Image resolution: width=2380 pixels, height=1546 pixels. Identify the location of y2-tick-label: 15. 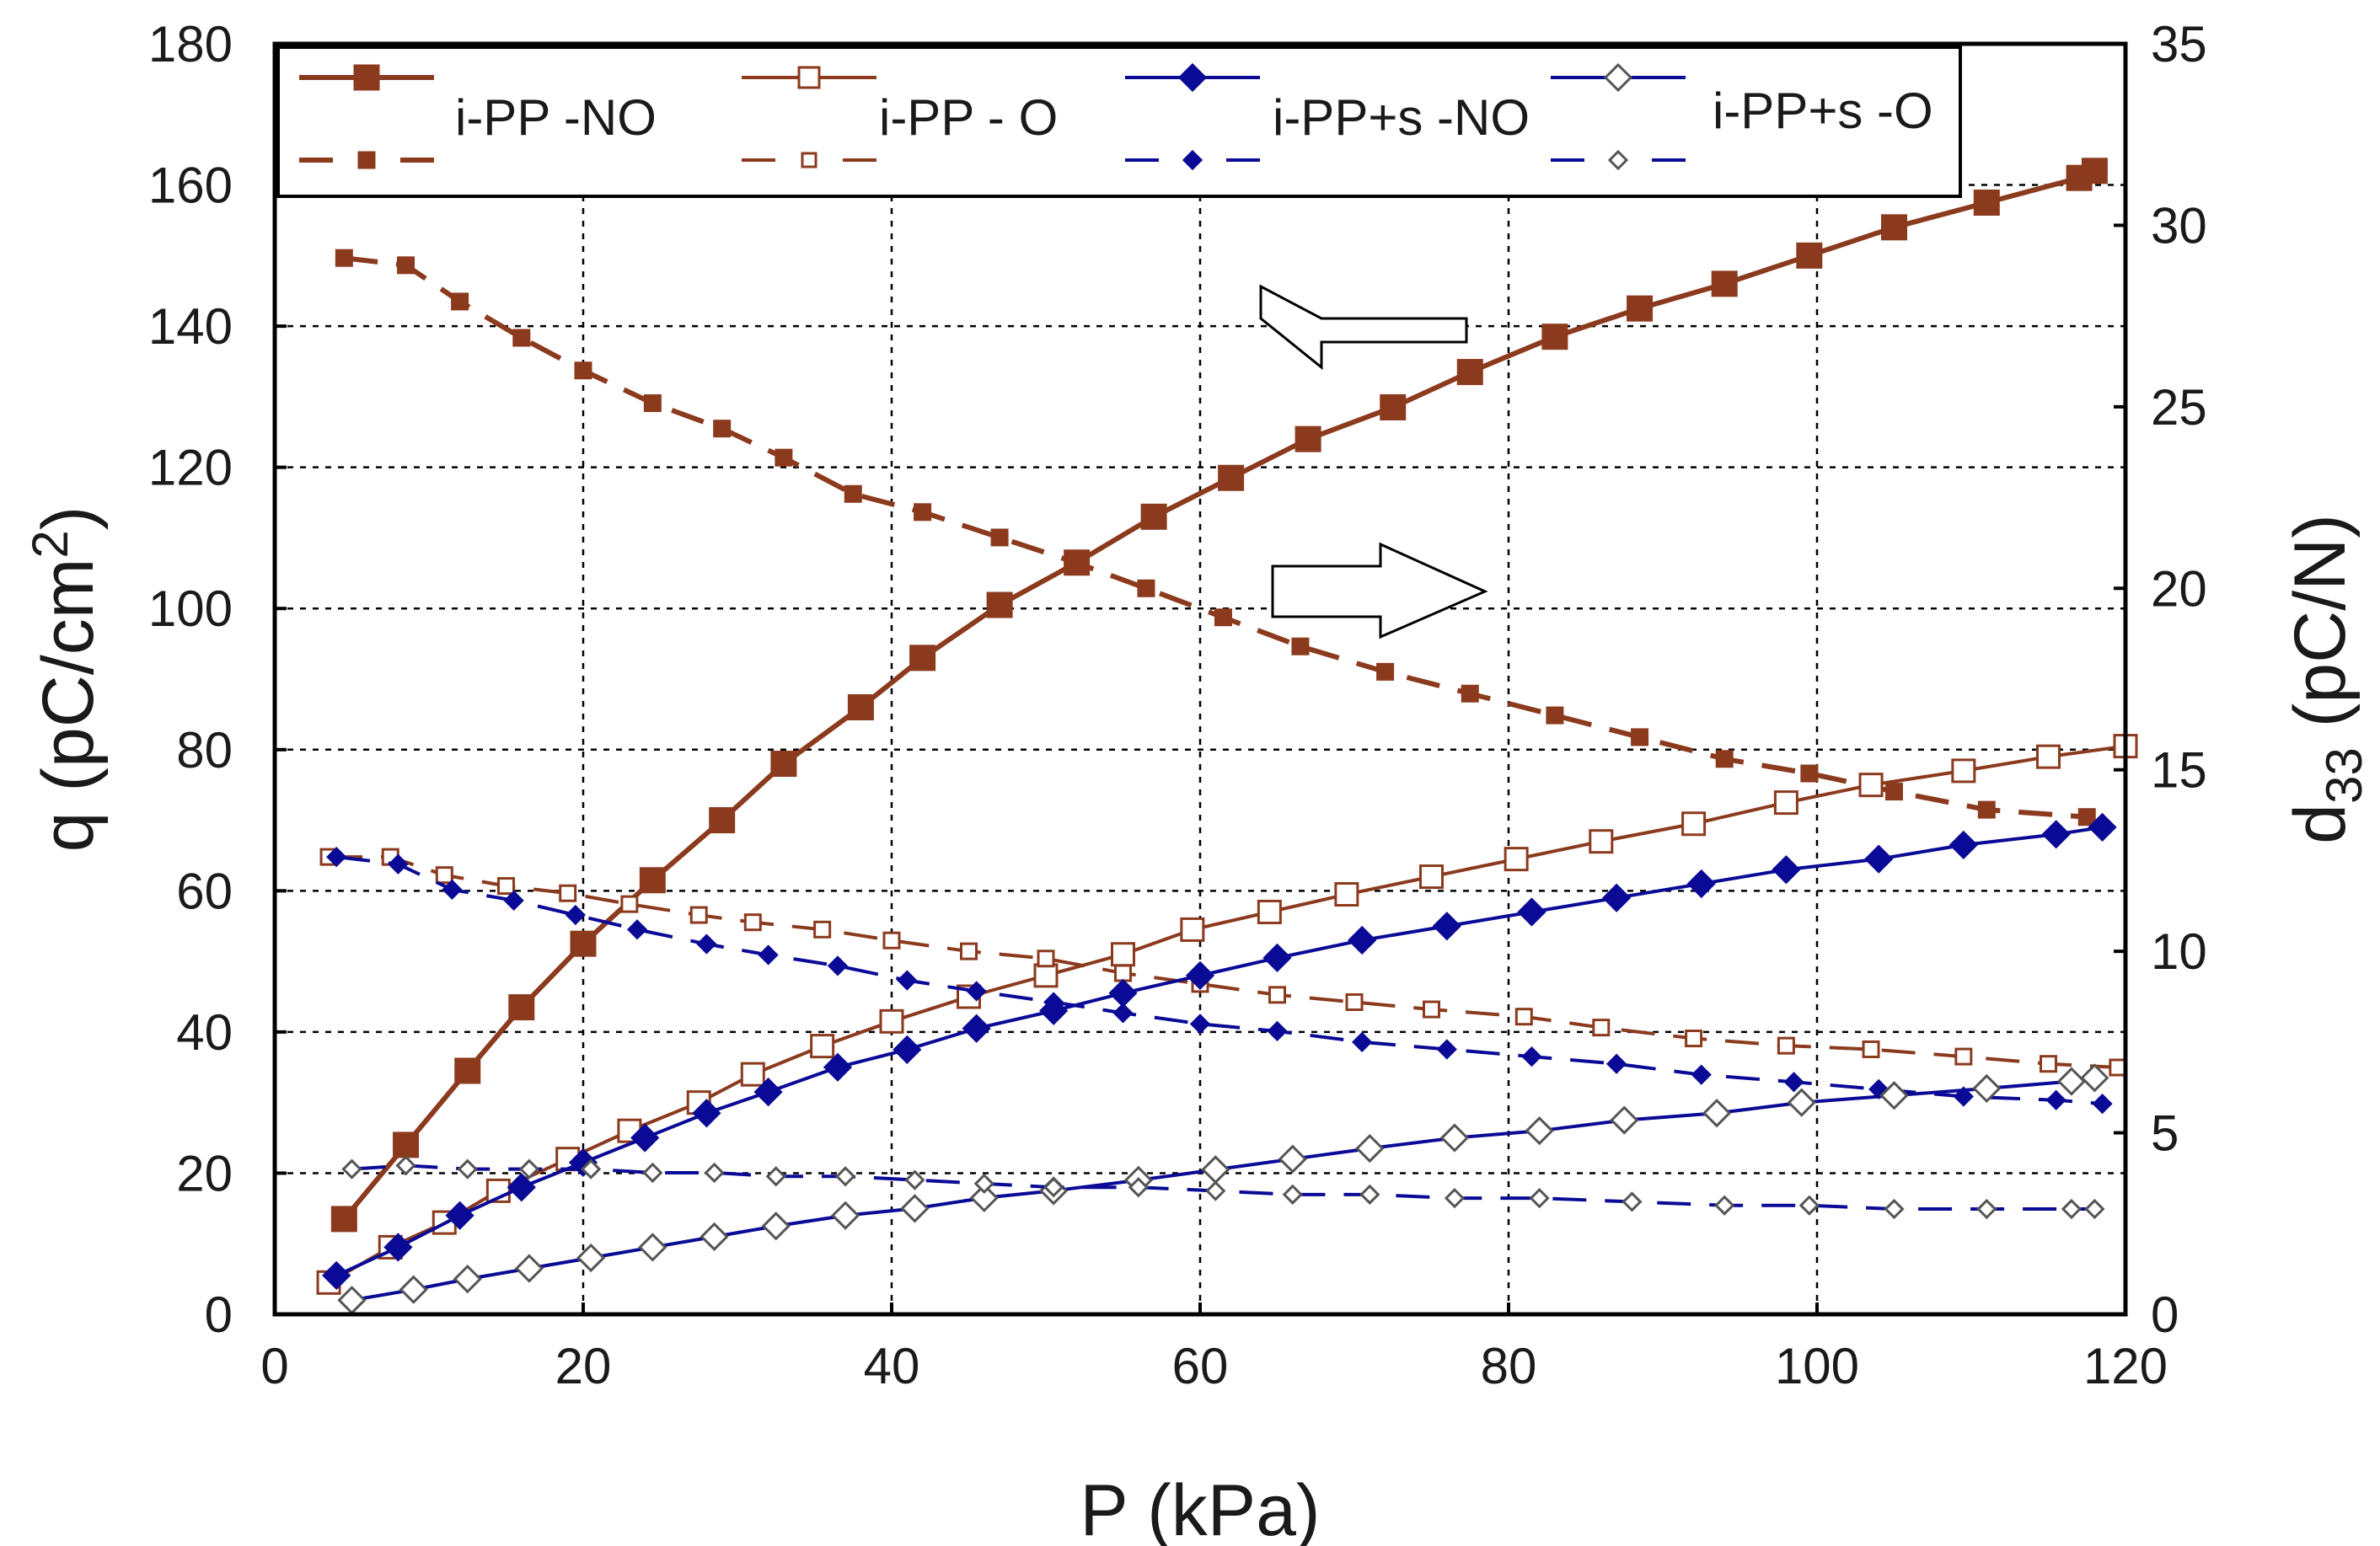
(2179, 770).